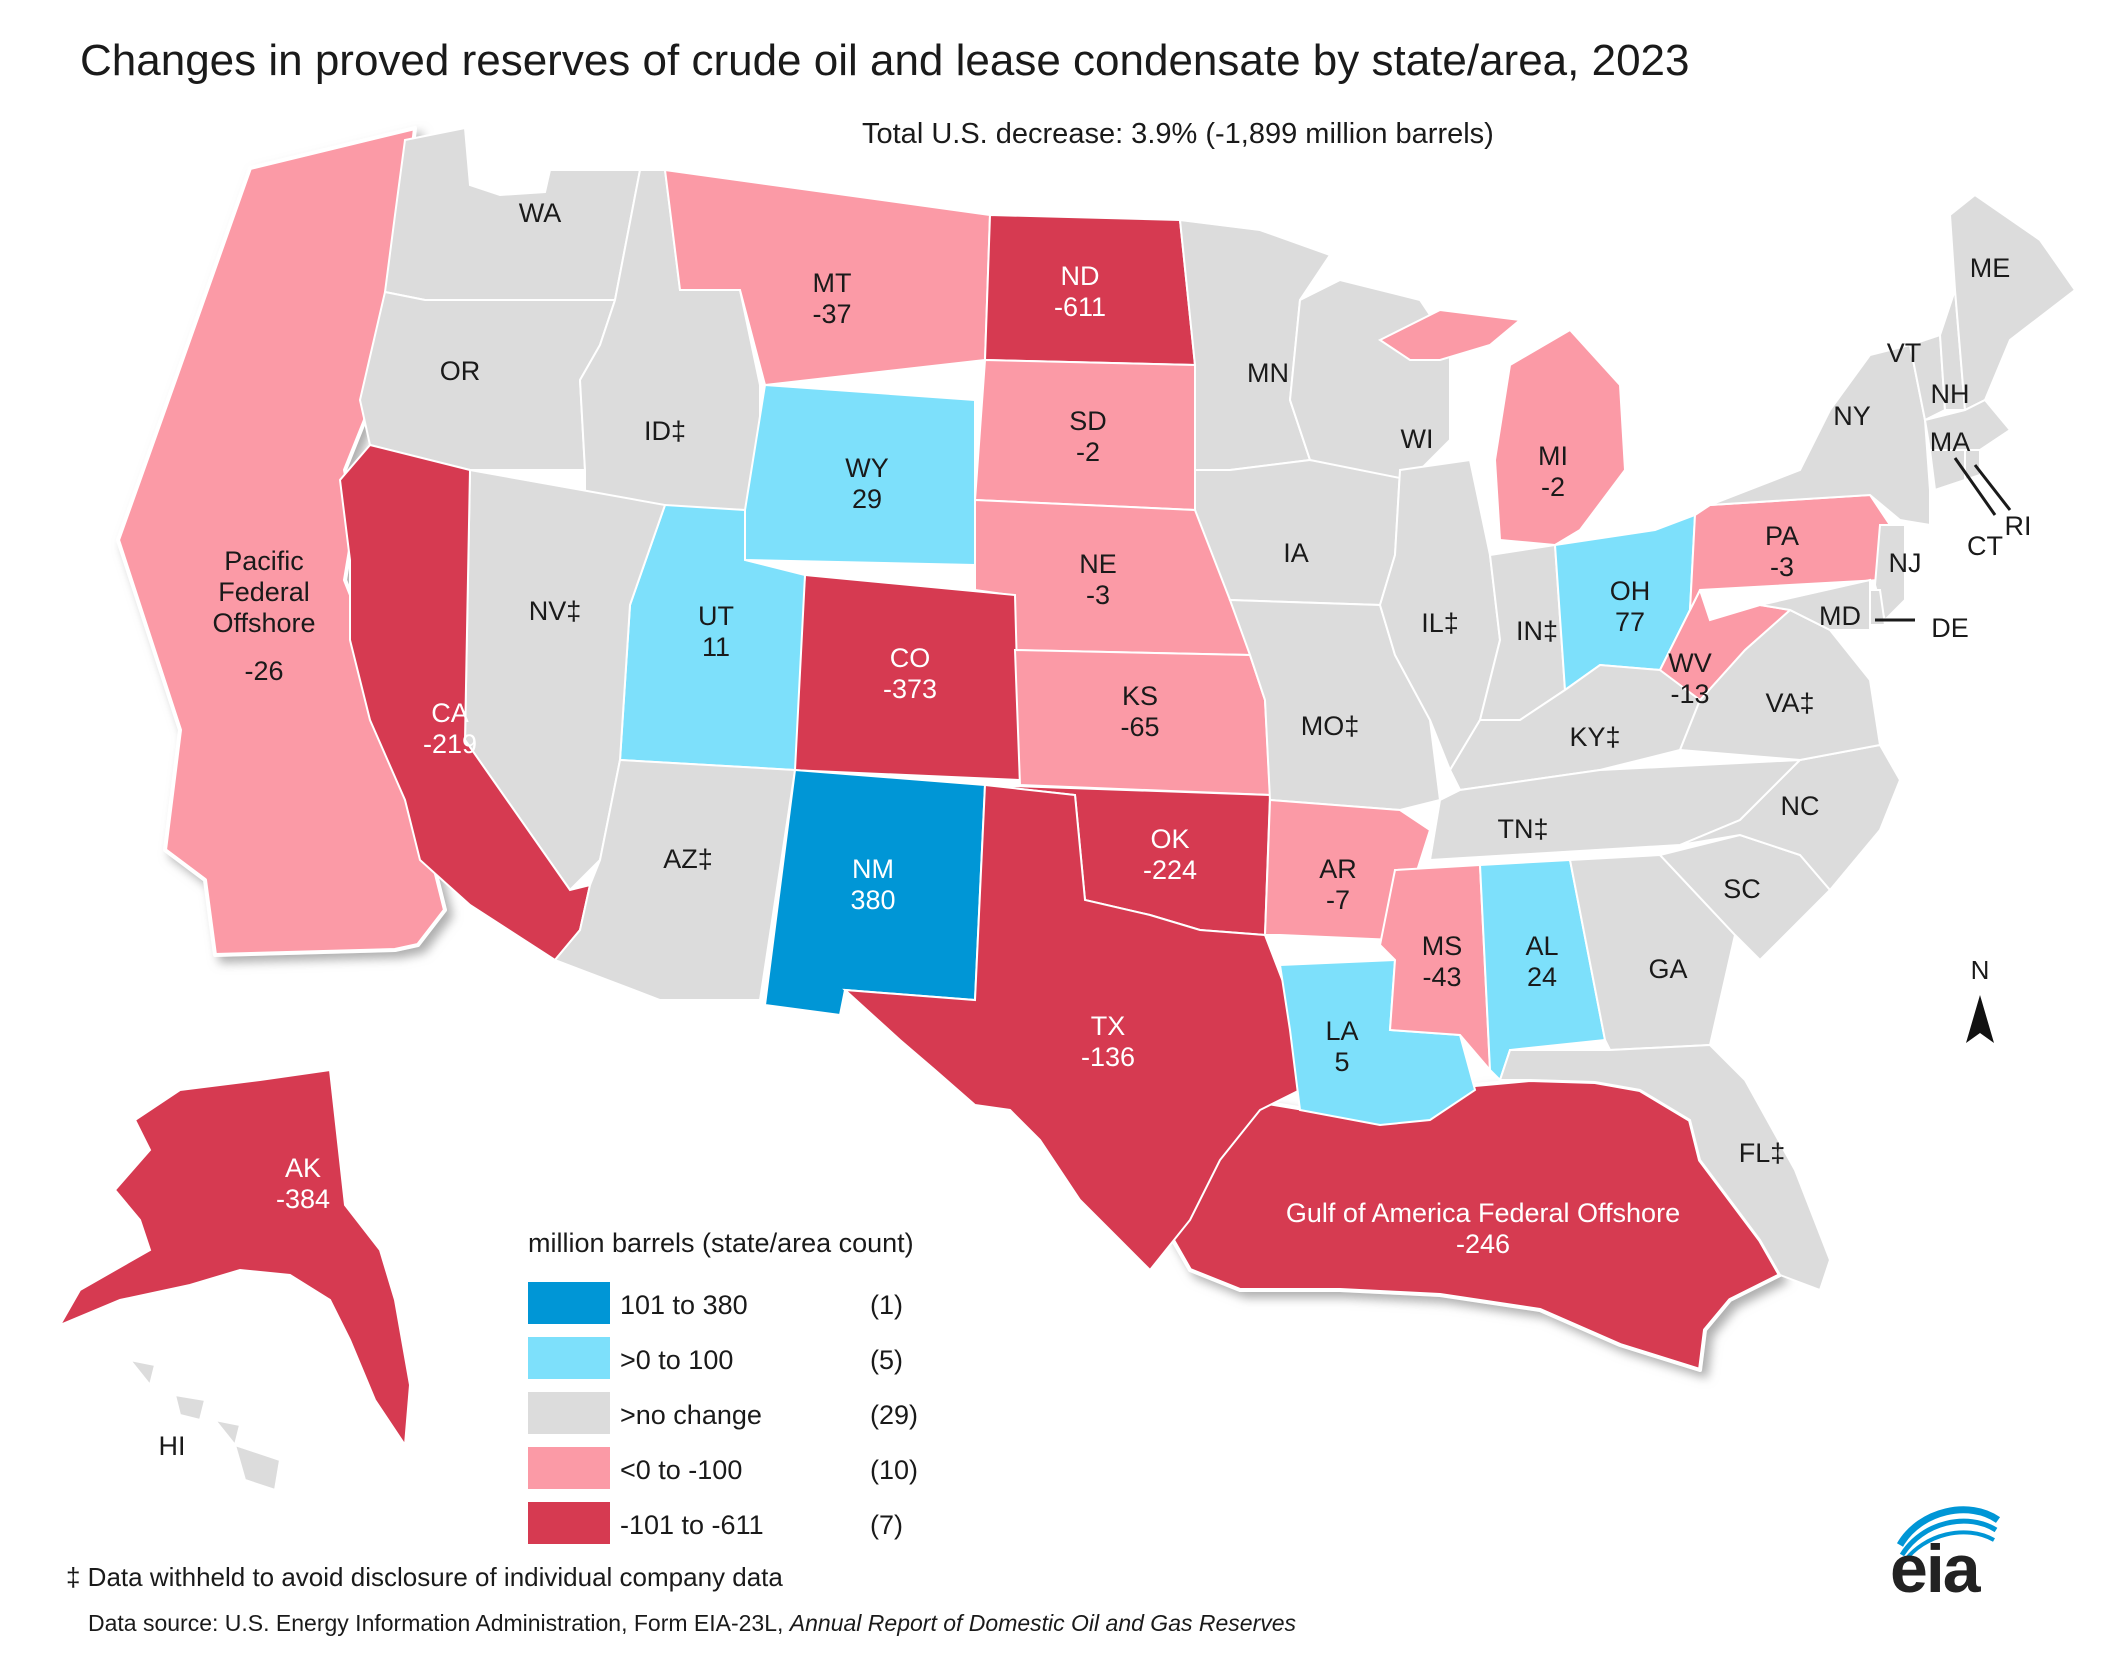 This screenshot has width=2116, height=1662. I want to click on region-name: ME, so click(1990, 268).